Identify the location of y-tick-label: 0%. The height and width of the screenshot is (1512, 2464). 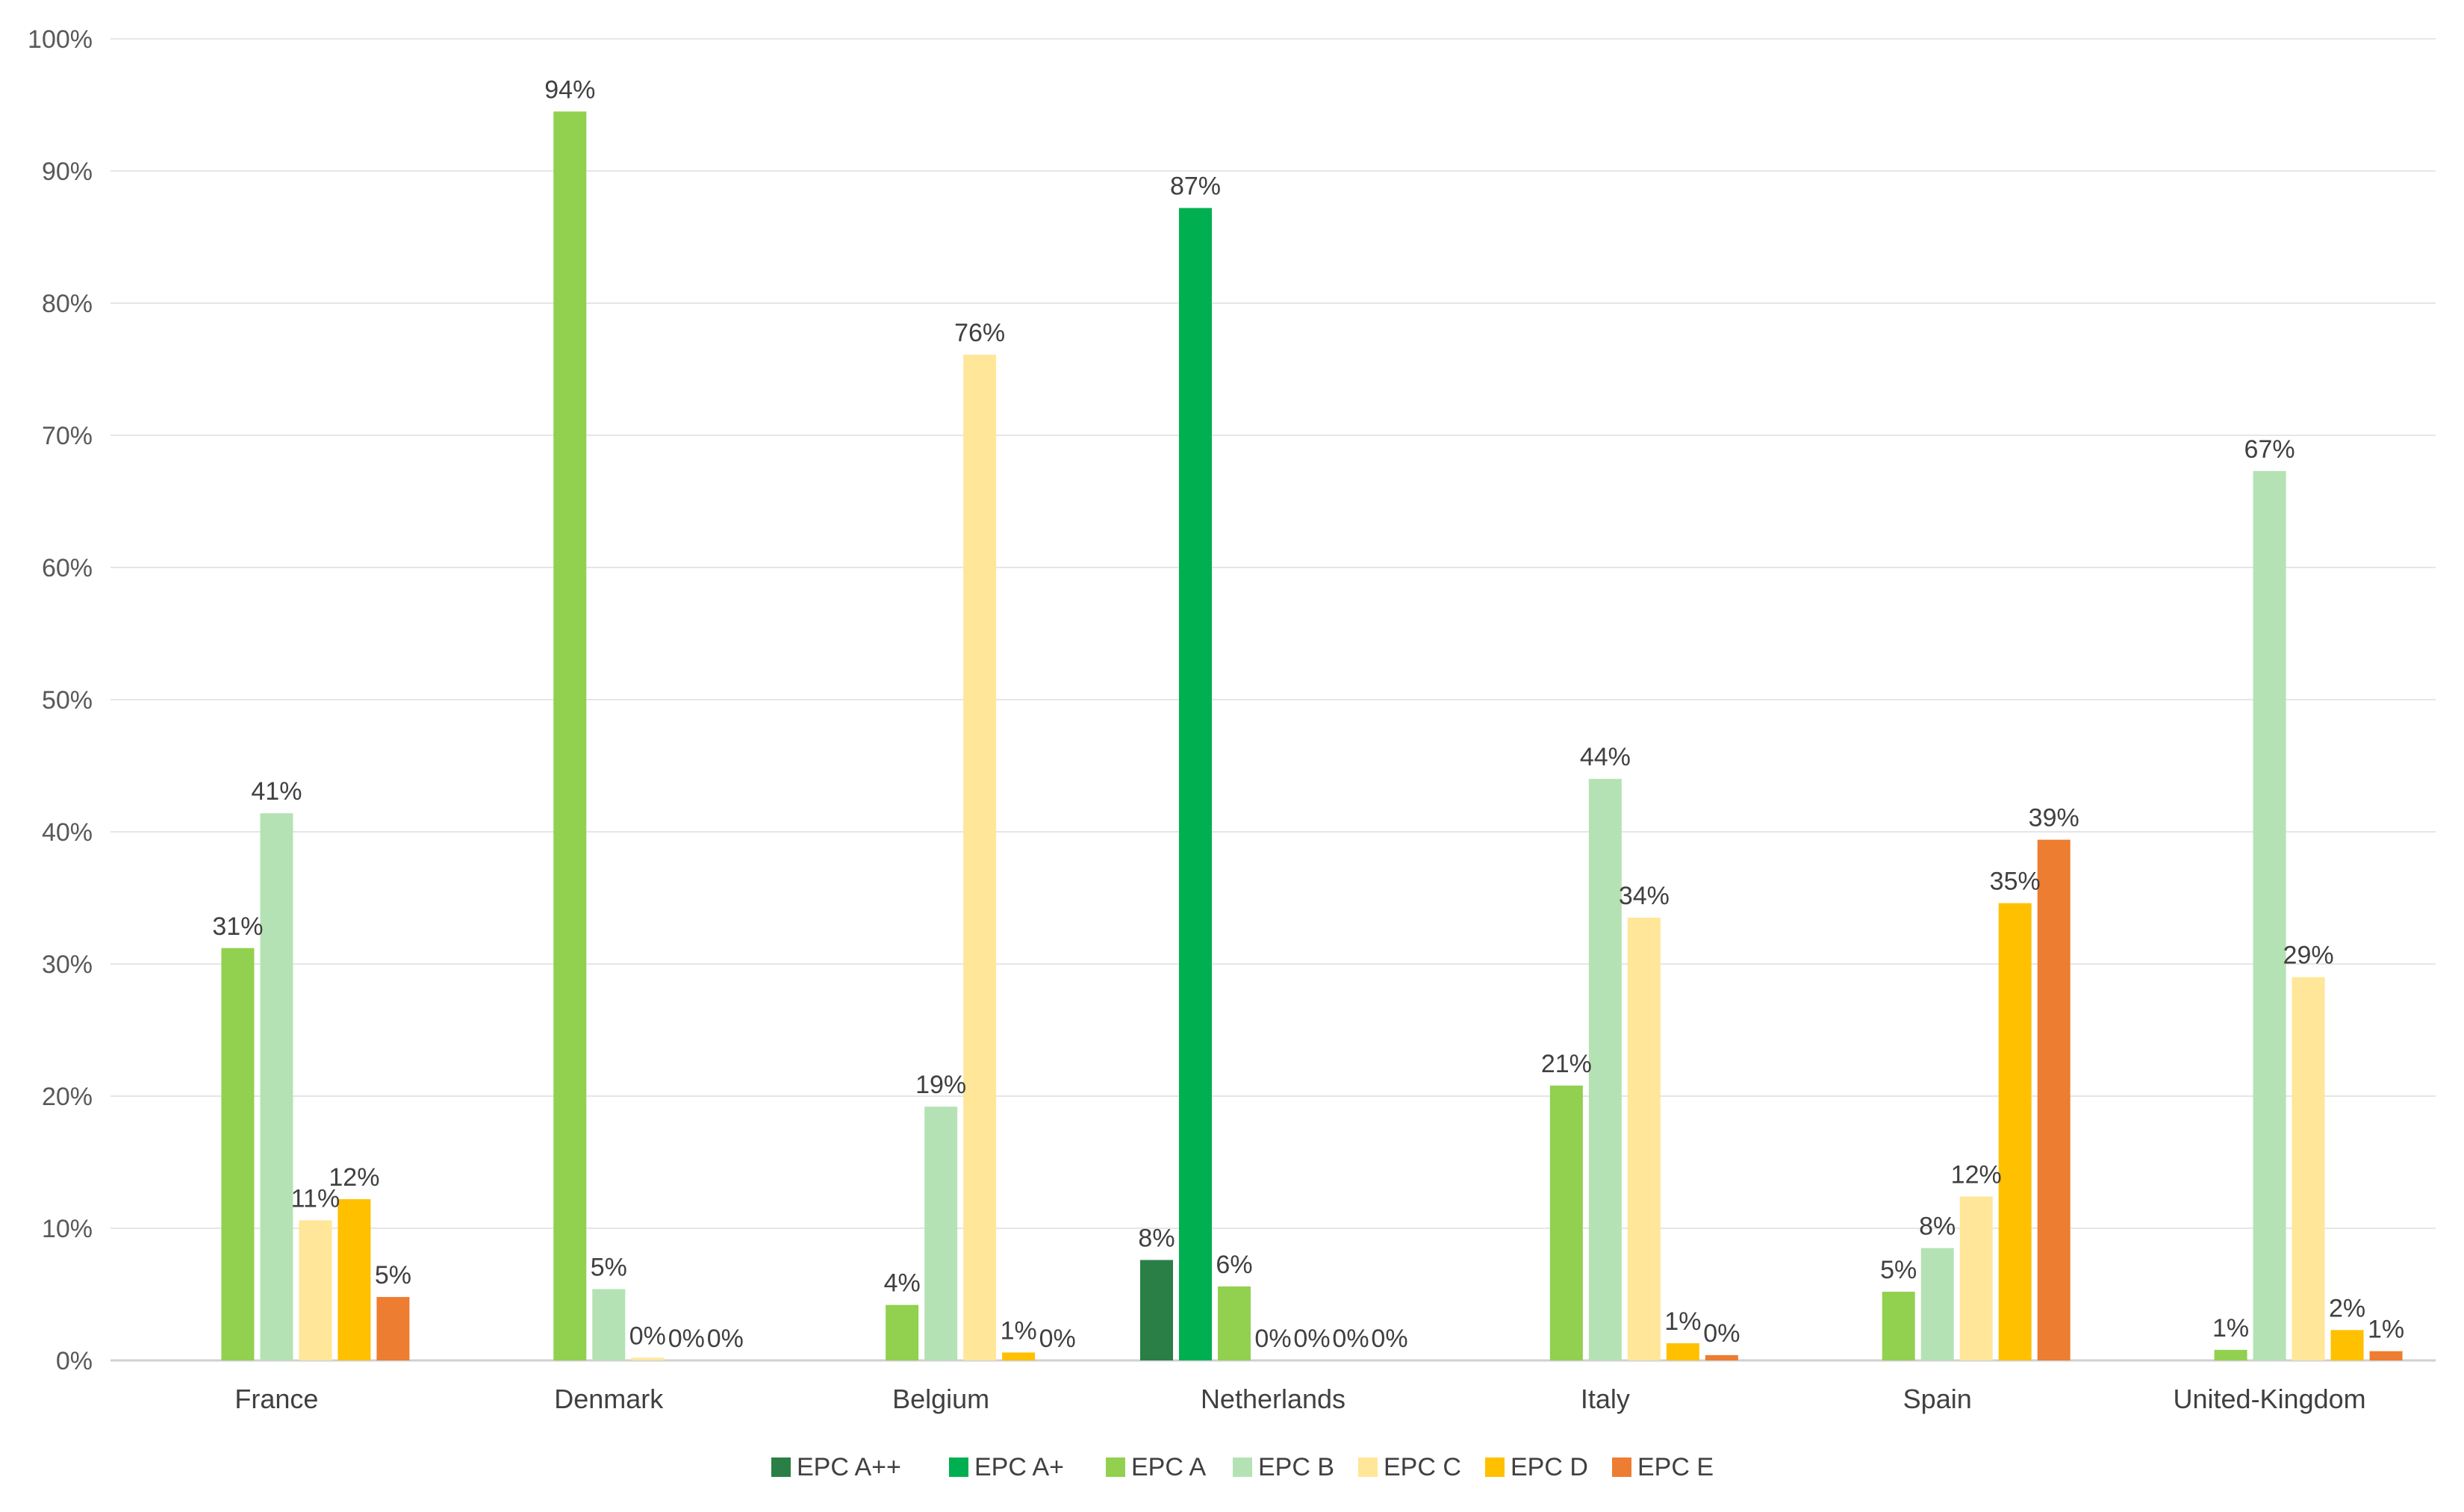
(74, 1361).